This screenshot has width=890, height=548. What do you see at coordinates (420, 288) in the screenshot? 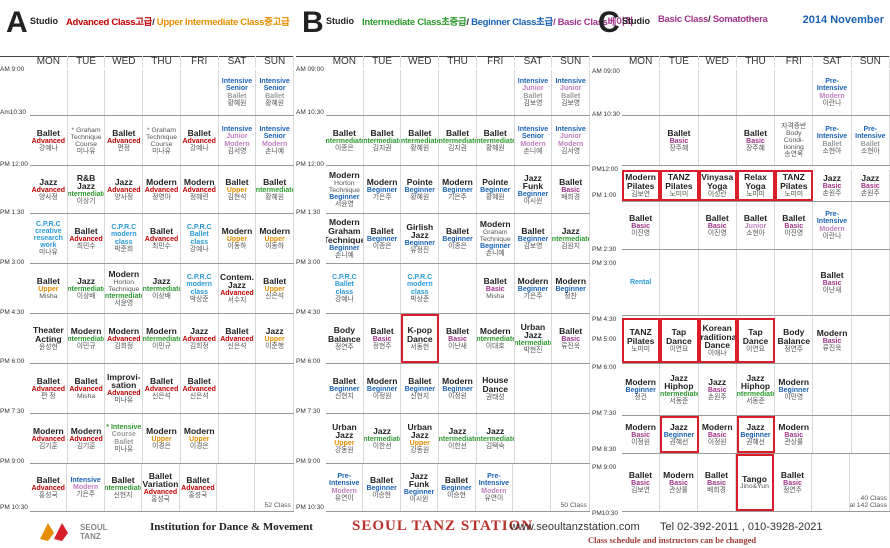
I see `class-cell: C.P.R.C modern class 박상준` at bounding box center [420, 288].